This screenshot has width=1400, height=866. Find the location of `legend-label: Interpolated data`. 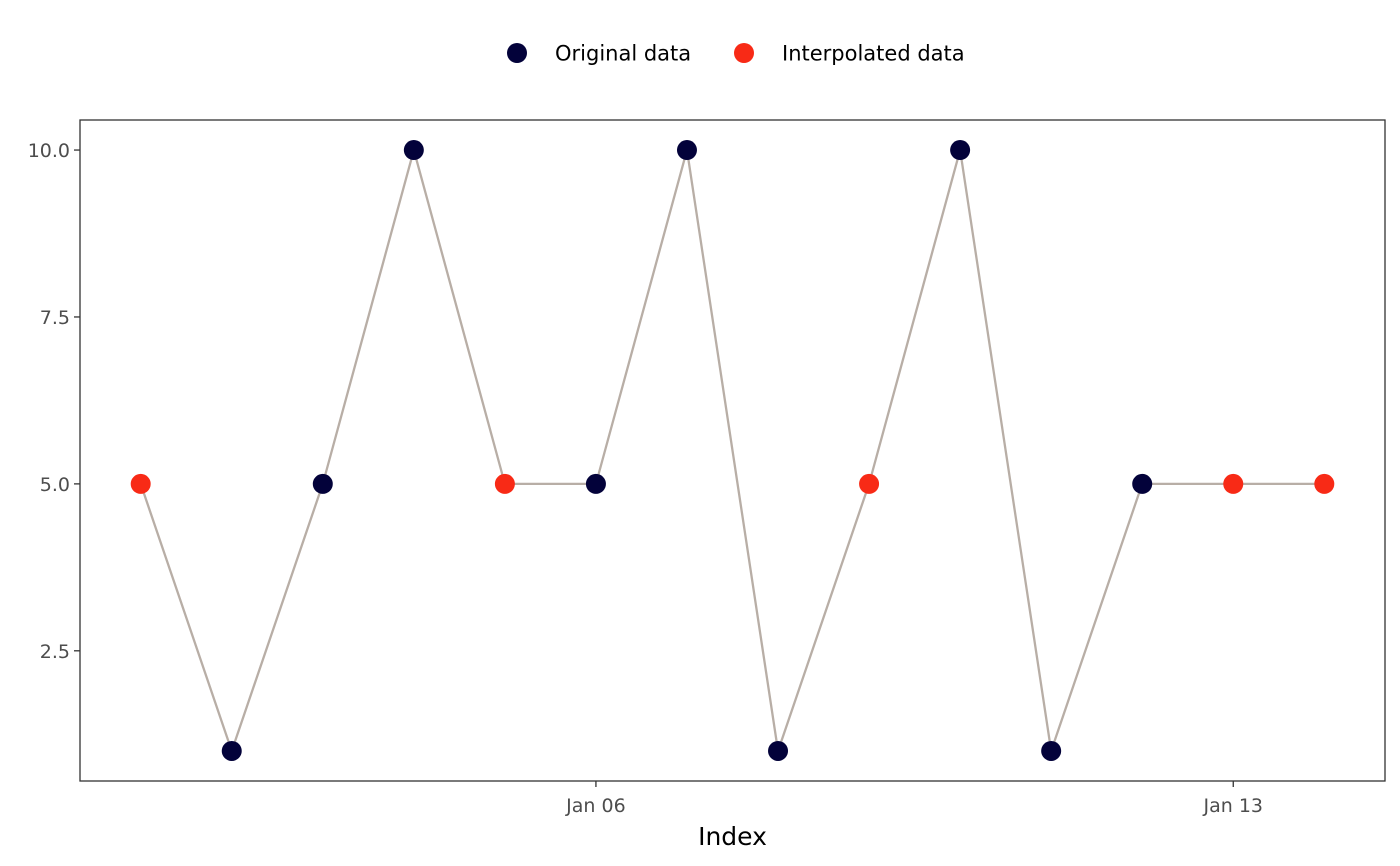

legend-label: Interpolated data is located at coordinates (873, 54).